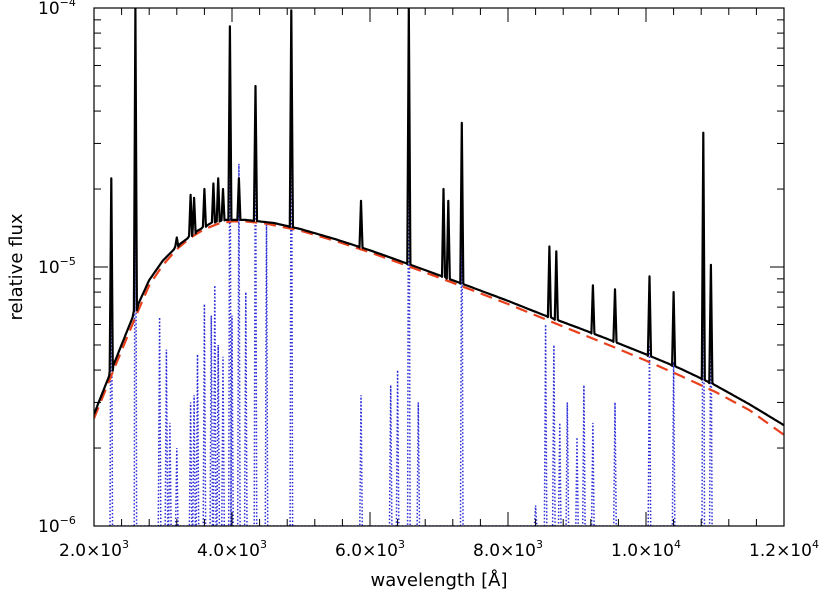 This screenshot has height=599, width=830. What do you see at coordinates (16, 266) in the screenshot?
I see `y-axis-label: relative flux` at bounding box center [16, 266].